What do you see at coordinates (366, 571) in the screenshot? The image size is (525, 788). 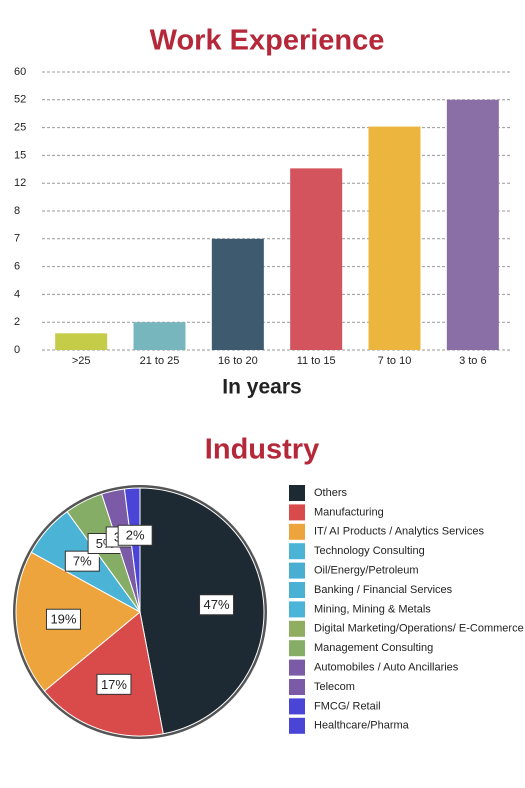 I see `legend-label: Oil/Energy/Petroleum` at bounding box center [366, 571].